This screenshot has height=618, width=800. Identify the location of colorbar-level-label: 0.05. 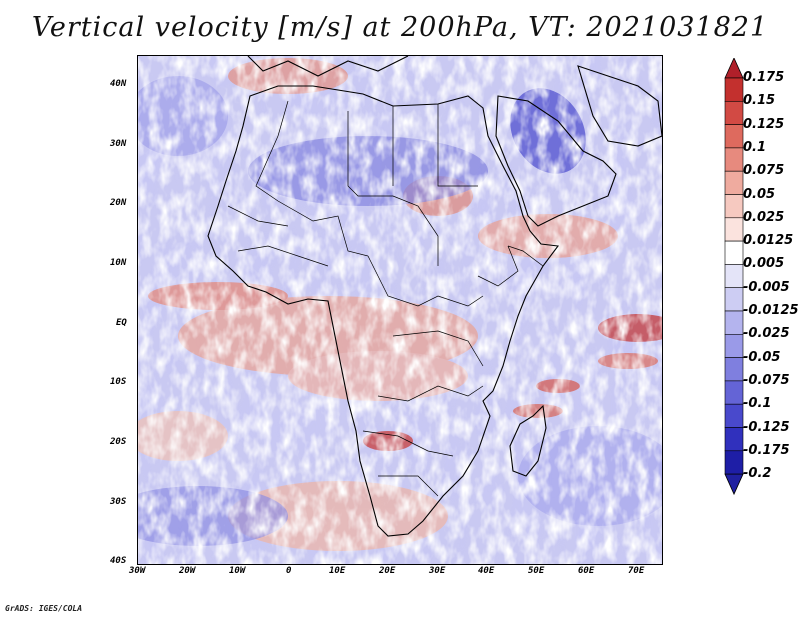
(759, 194).